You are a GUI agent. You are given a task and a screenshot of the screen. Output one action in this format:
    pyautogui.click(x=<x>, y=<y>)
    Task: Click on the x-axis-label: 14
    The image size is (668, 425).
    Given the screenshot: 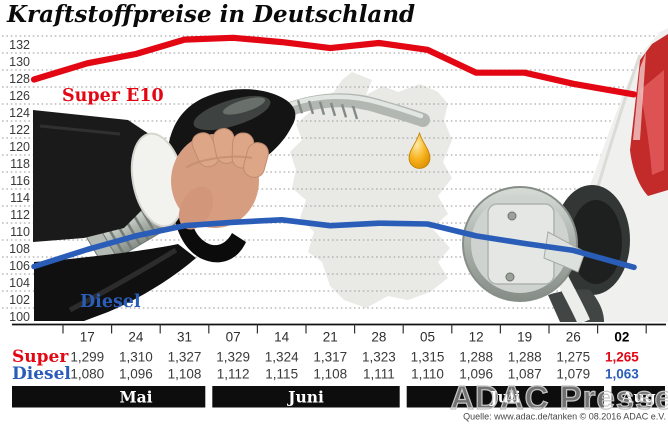 What is the action you would take?
    pyautogui.click(x=282, y=337)
    